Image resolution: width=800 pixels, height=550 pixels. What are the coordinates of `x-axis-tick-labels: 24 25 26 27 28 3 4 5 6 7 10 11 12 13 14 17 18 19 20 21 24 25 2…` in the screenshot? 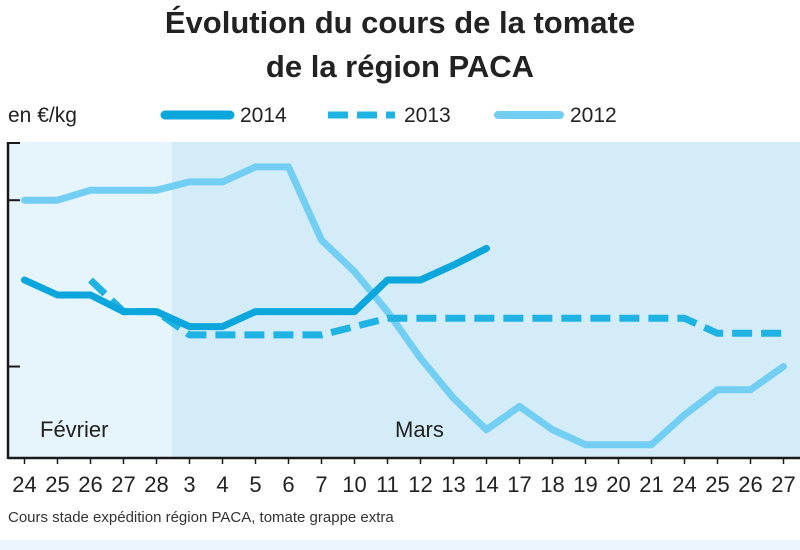 It's located at (403, 484).